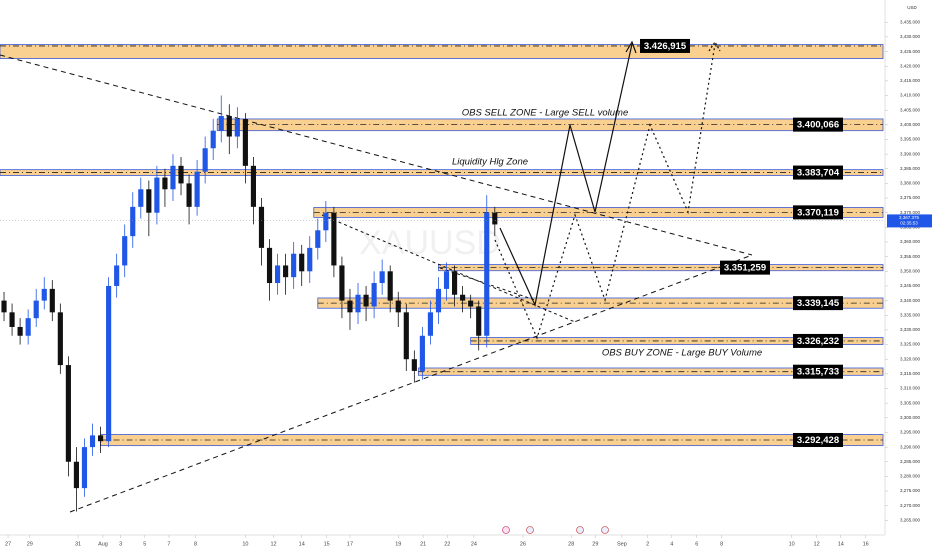 This screenshot has width=932, height=550. I want to click on zone-label: 3.315,733, so click(818, 372).